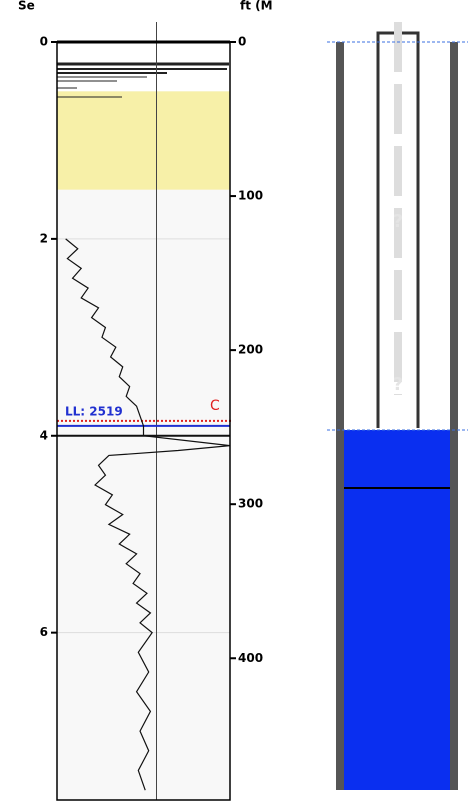  Describe the element at coordinates (397, 610) in the screenshot. I see `water` at that location.